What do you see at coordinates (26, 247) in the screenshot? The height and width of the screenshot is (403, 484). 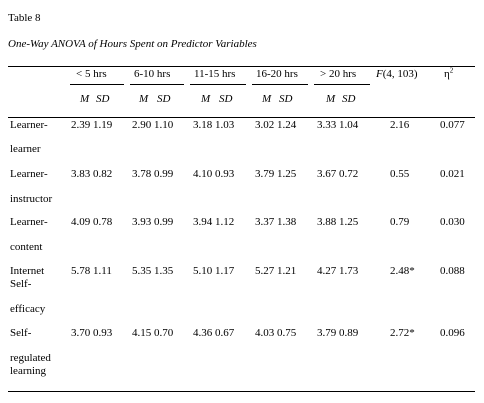 I see `row-label-learner-content-line2: content` at bounding box center [26, 247].